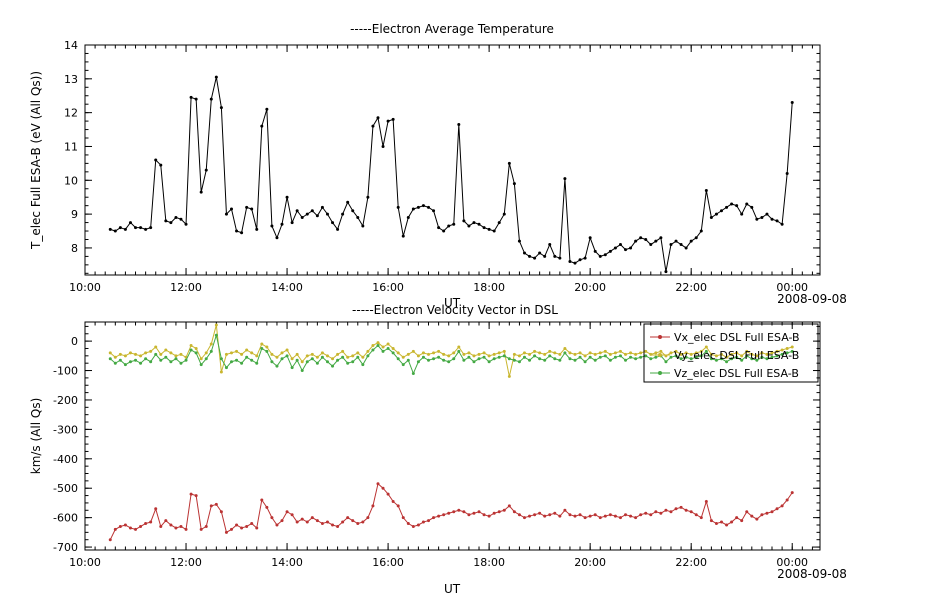 The height and width of the screenshot is (608, 926). What do you see at coordinates (489, 287) in the screenshot?
I see `x-tick-label: 18:00` at bounding box center [489, 287].